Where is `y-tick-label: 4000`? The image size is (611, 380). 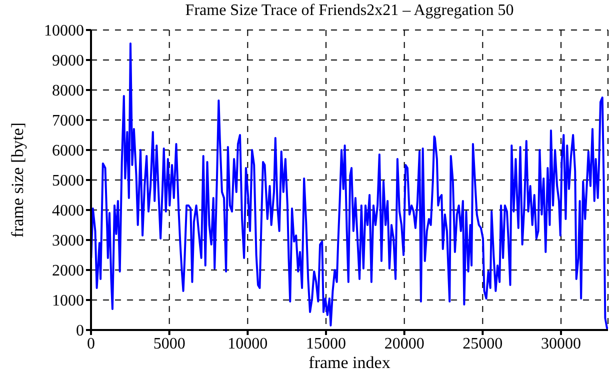
y-tick-label: 4000 is located at coordinates (68, 211).